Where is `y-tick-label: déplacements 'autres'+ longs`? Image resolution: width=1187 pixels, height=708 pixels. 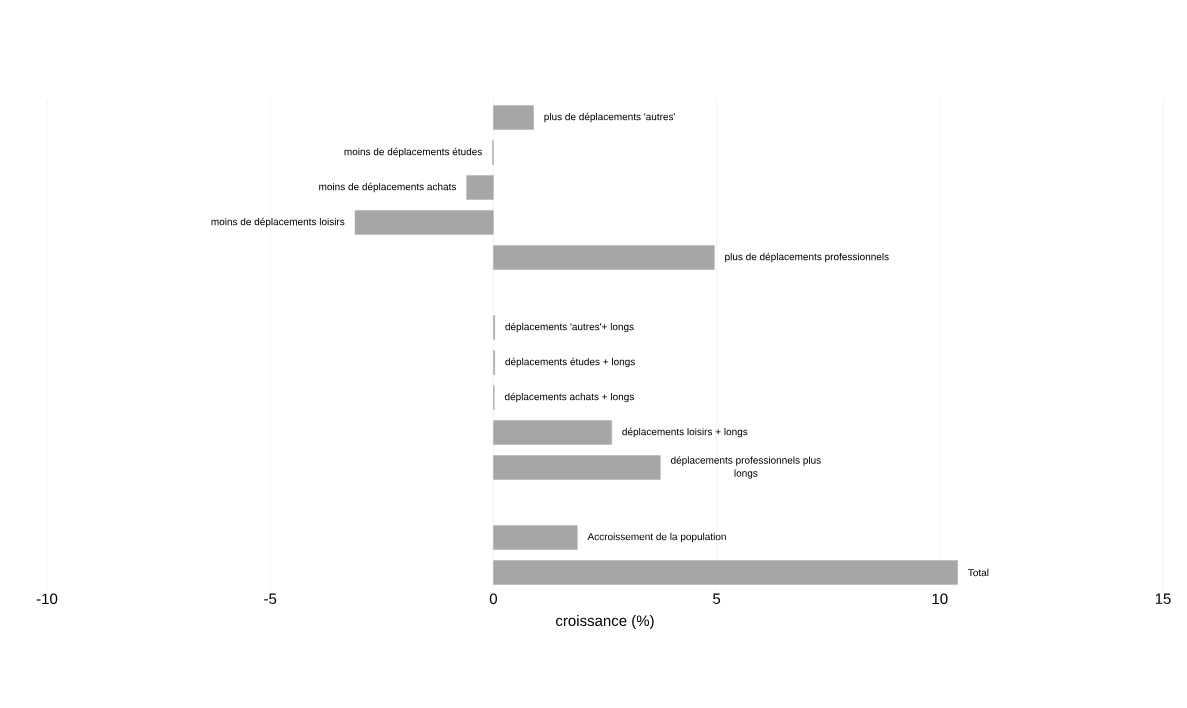 y-tick-label: déplacements 'autres'+ longs is located at coordinates (569, 327).